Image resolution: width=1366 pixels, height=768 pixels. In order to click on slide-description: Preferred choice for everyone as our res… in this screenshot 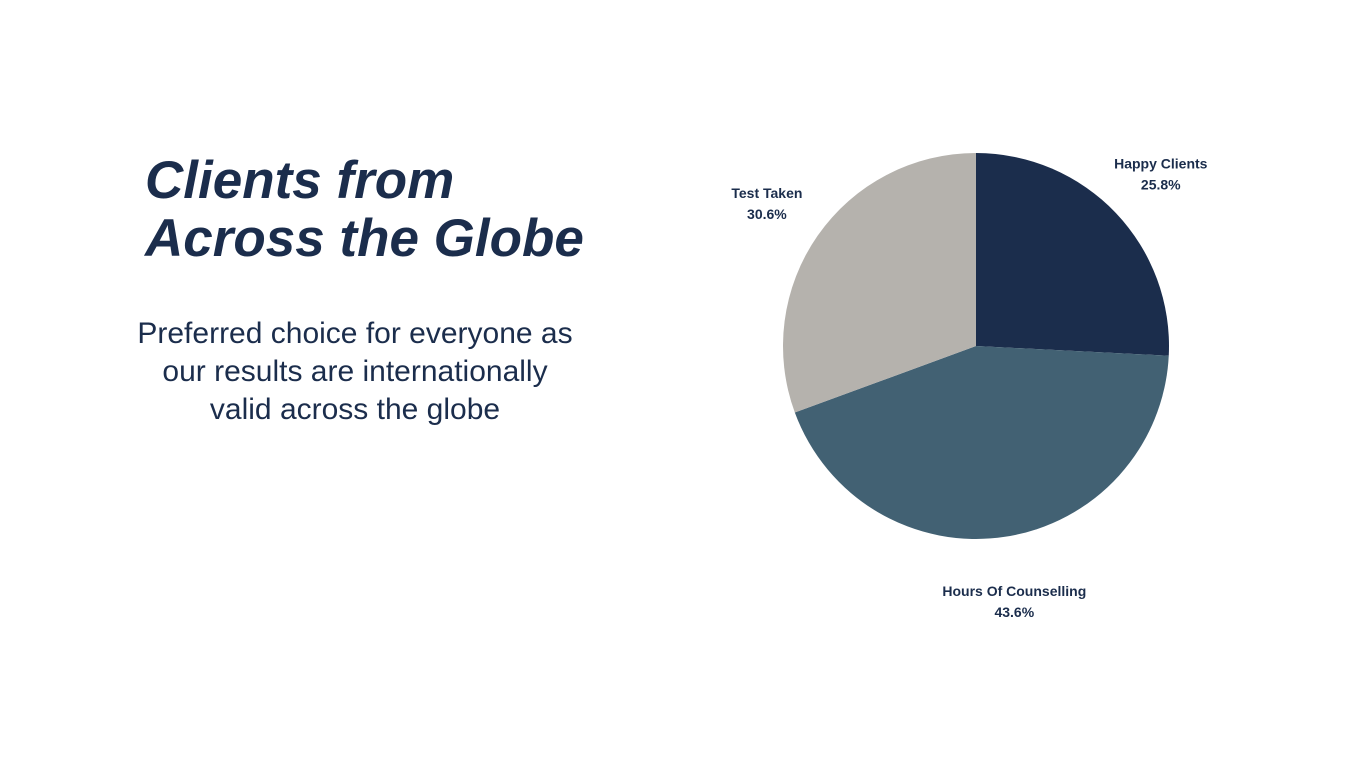, I will do `click(355, 371)`.